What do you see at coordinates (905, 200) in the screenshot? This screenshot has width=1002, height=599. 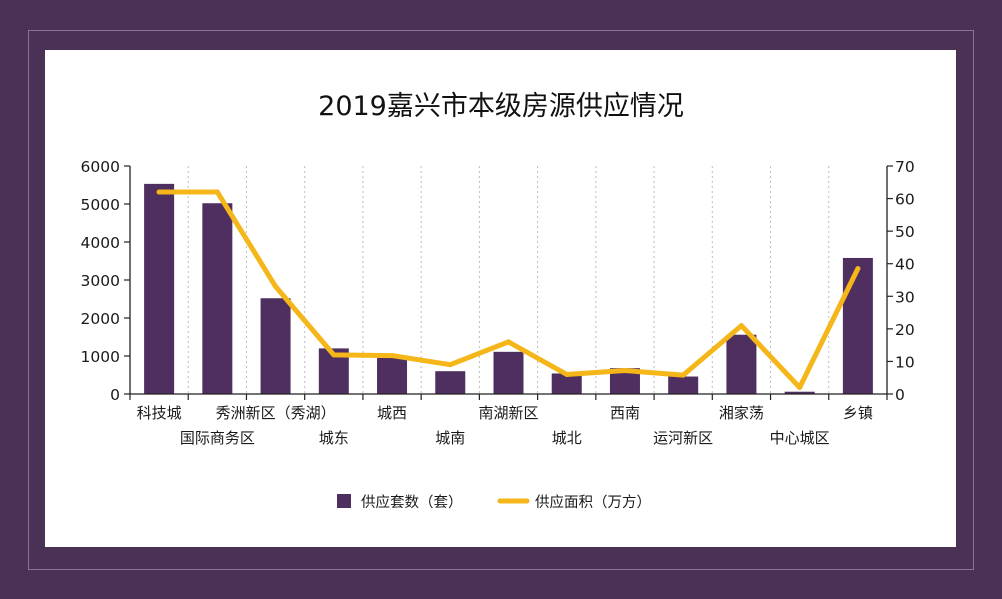 I see `right-tick-label: 60` at bounding box center [905, 200].